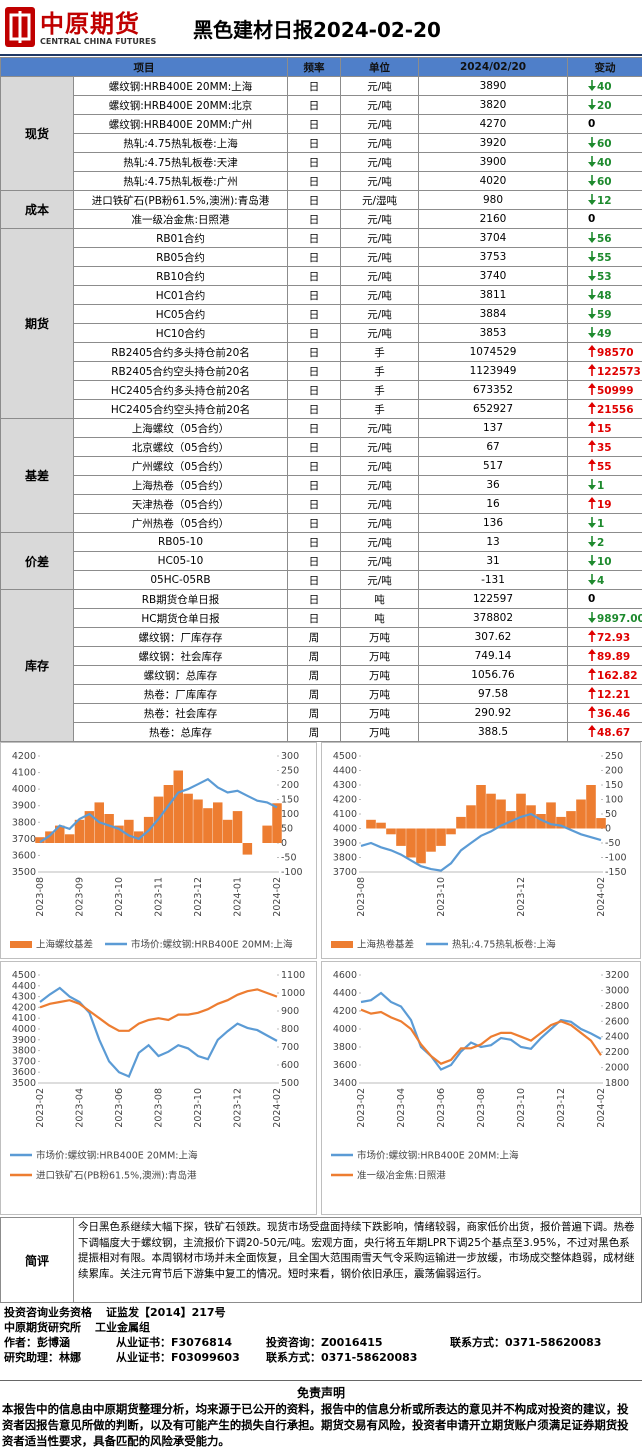  I want to click on table-row: 库存 RB期货仓单日报日吨 122597 0, so click(321, 665).